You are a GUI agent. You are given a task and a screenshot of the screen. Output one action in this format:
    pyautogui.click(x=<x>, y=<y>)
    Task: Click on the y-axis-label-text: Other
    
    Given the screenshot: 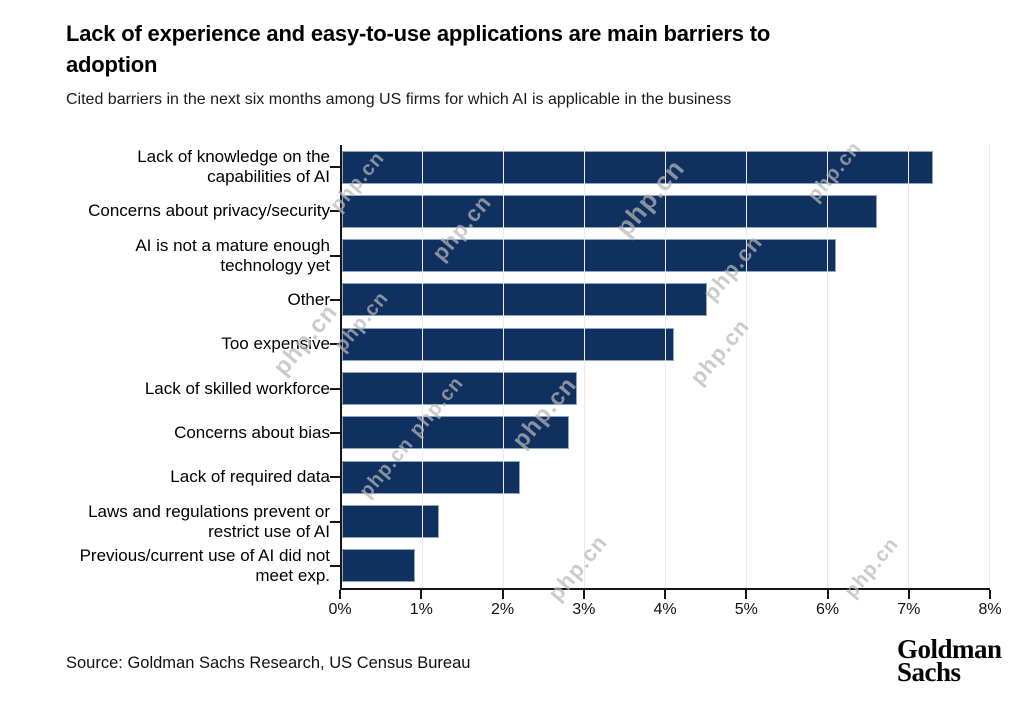 What is the action you would take?
    pyautogui.click(x=308, y=300)
    